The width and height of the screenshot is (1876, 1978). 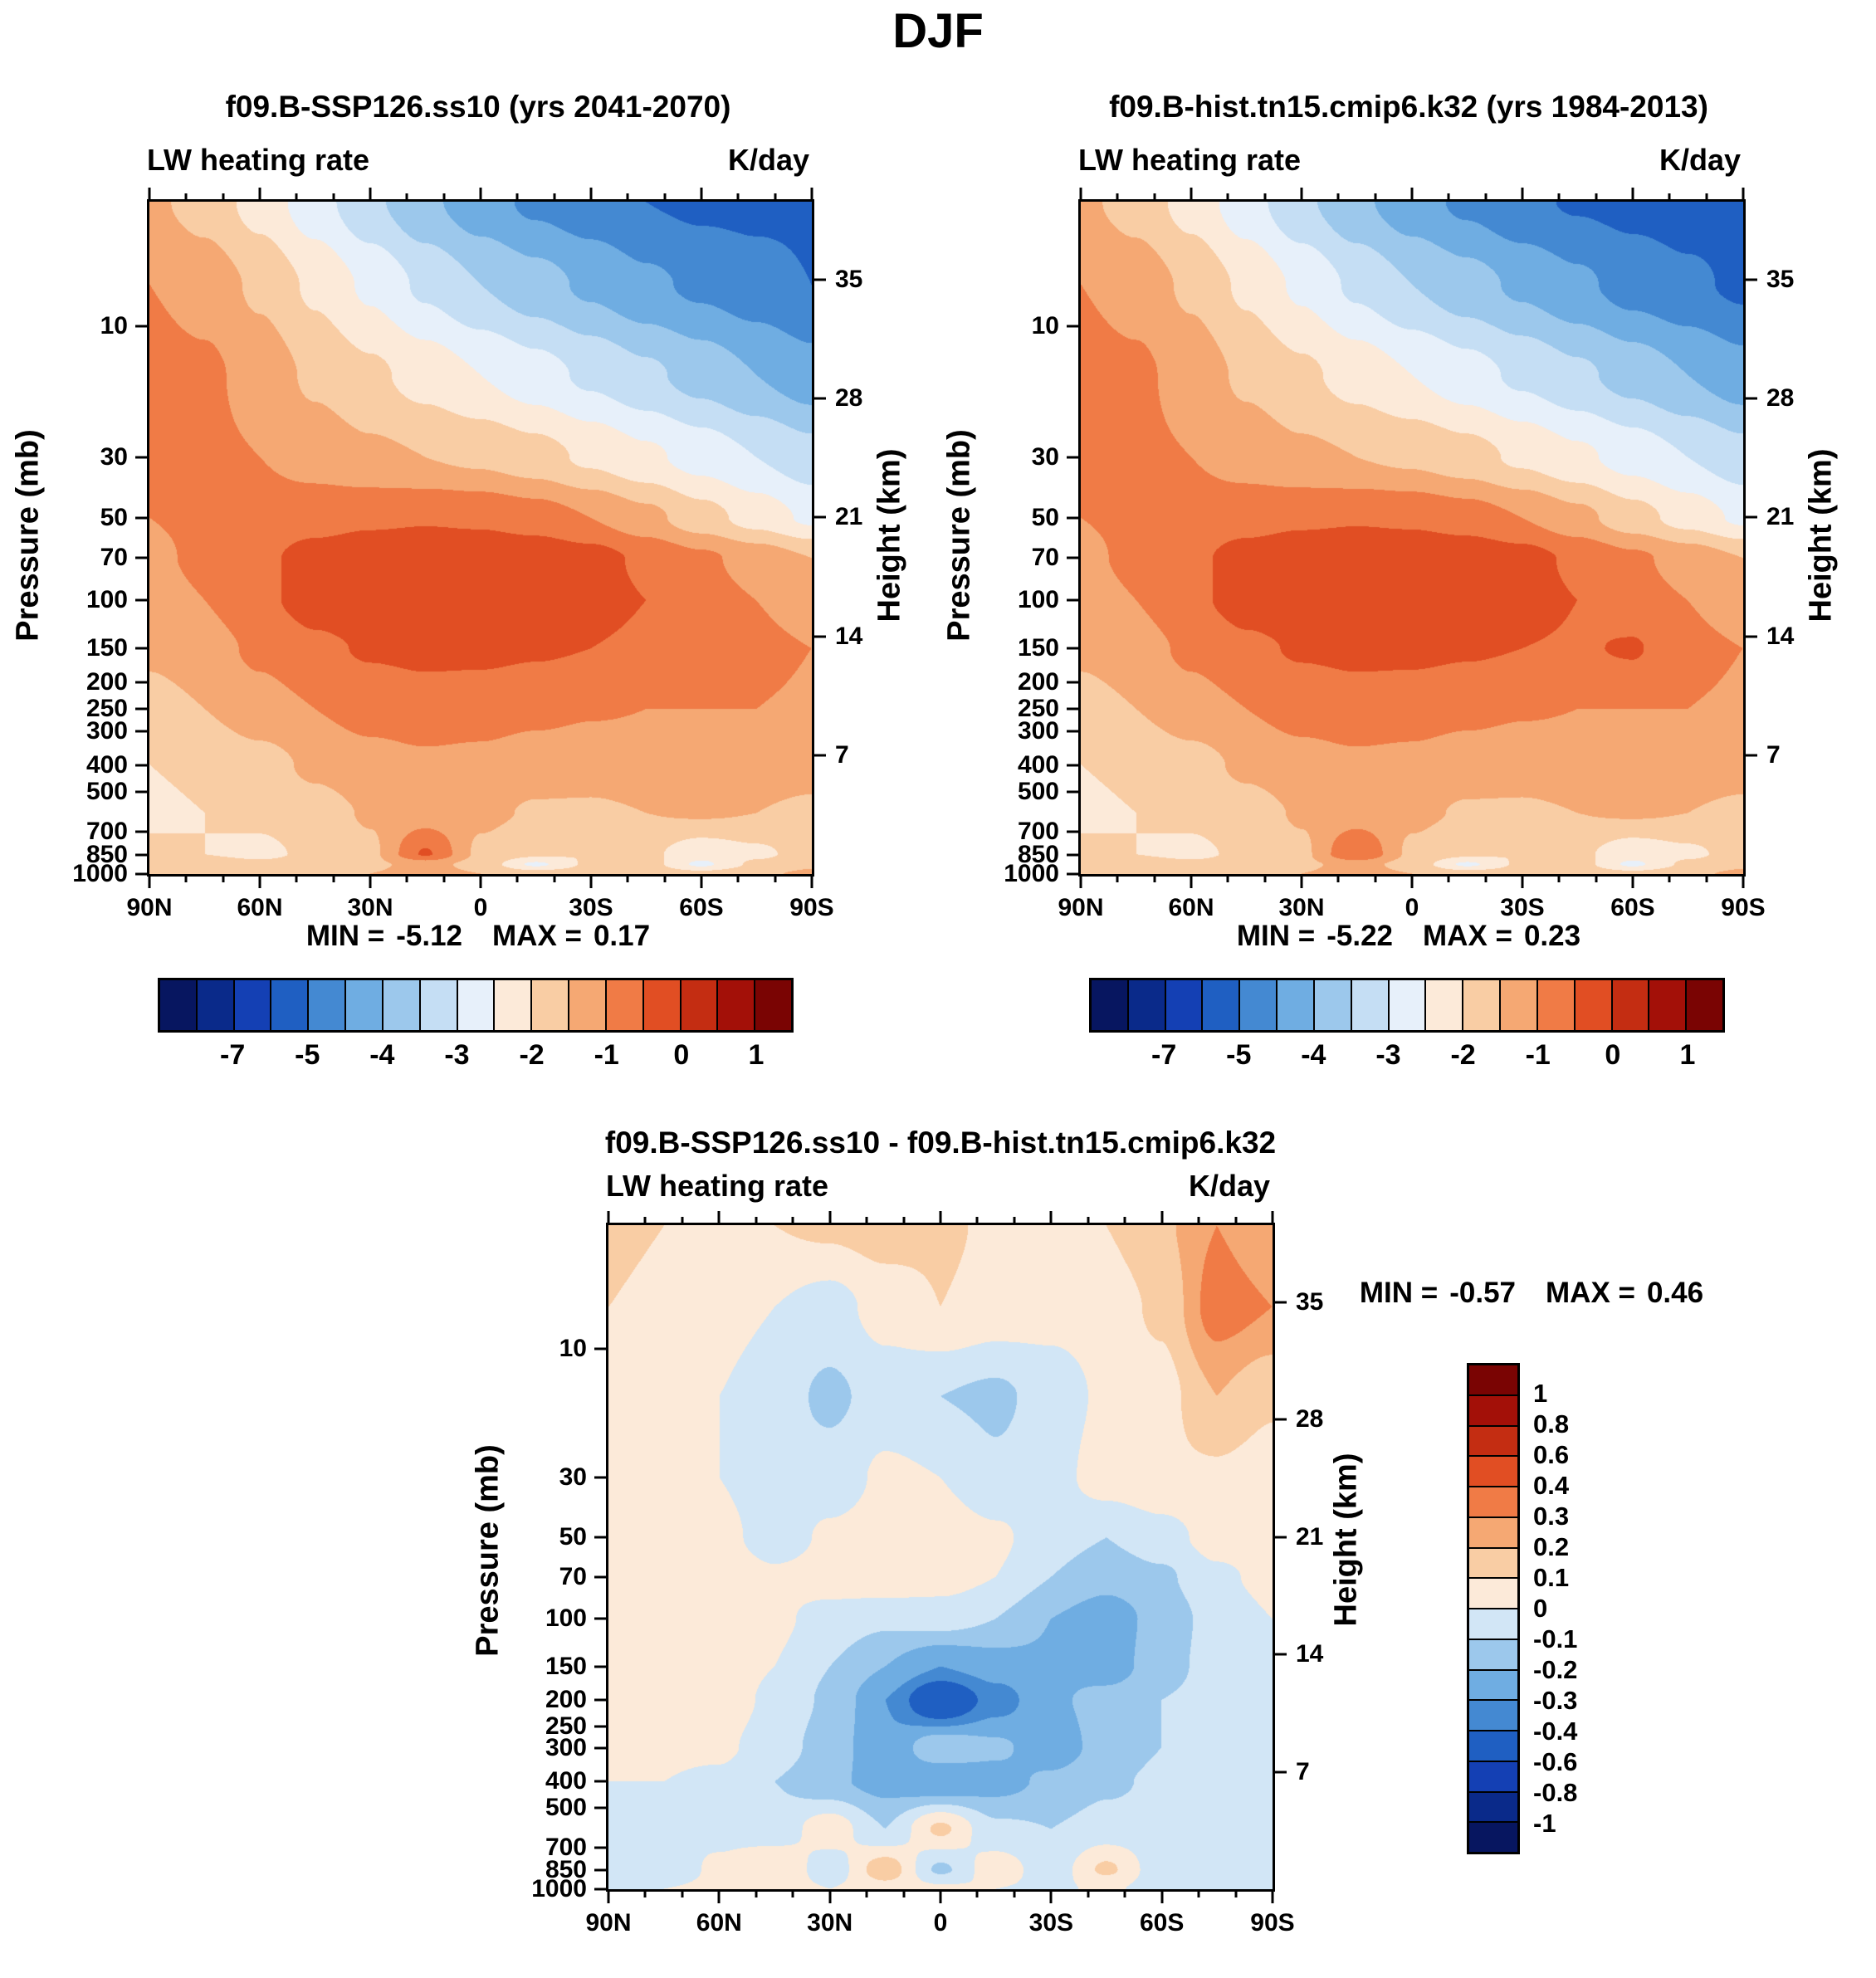 I want to click on colorbar-tick-label: 0.4, so click(x=1551, y=1486).